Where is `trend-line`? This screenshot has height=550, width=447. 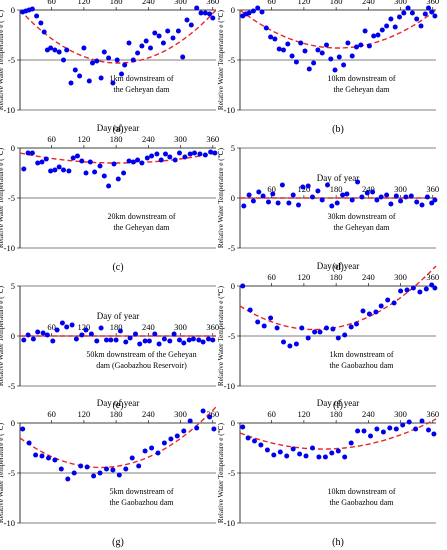 trend-line is located at coordinates (338, 298).